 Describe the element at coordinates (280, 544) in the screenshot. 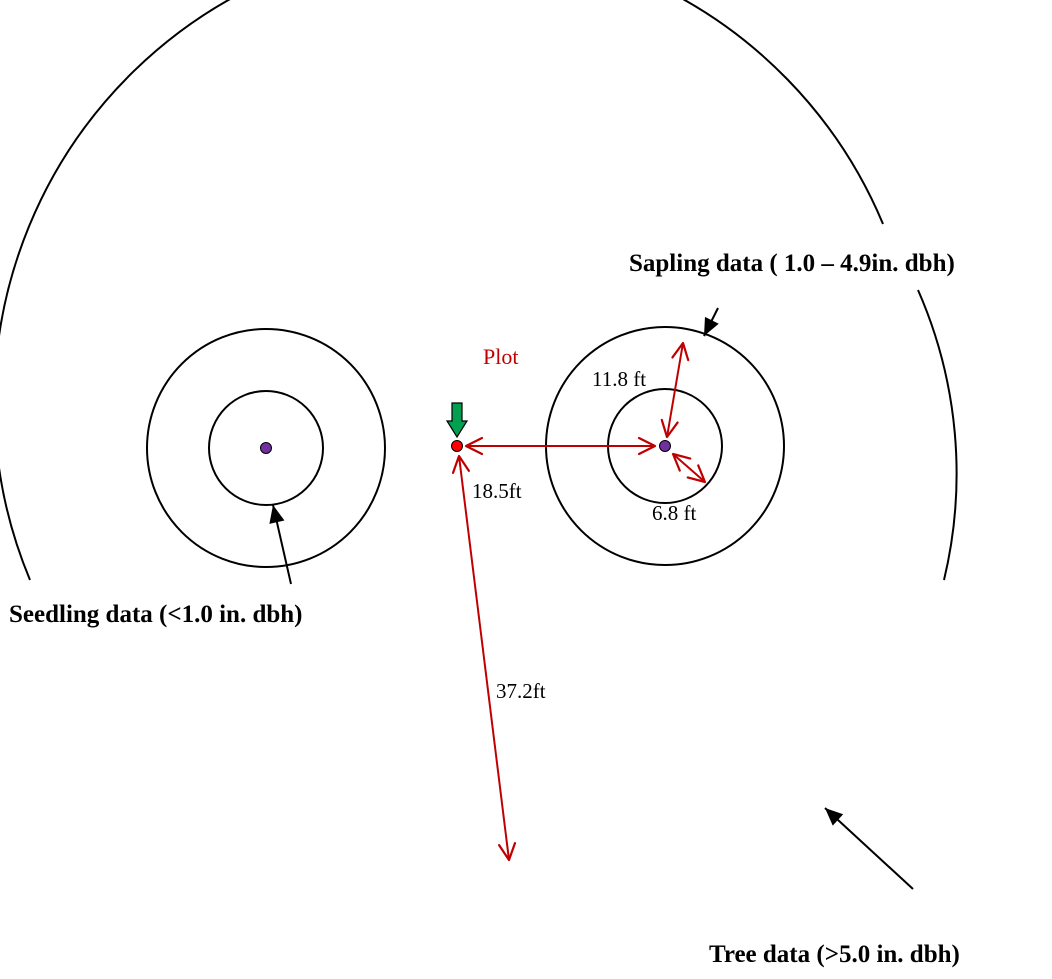

I see `seedling-label-pointer-arrow` at that location.